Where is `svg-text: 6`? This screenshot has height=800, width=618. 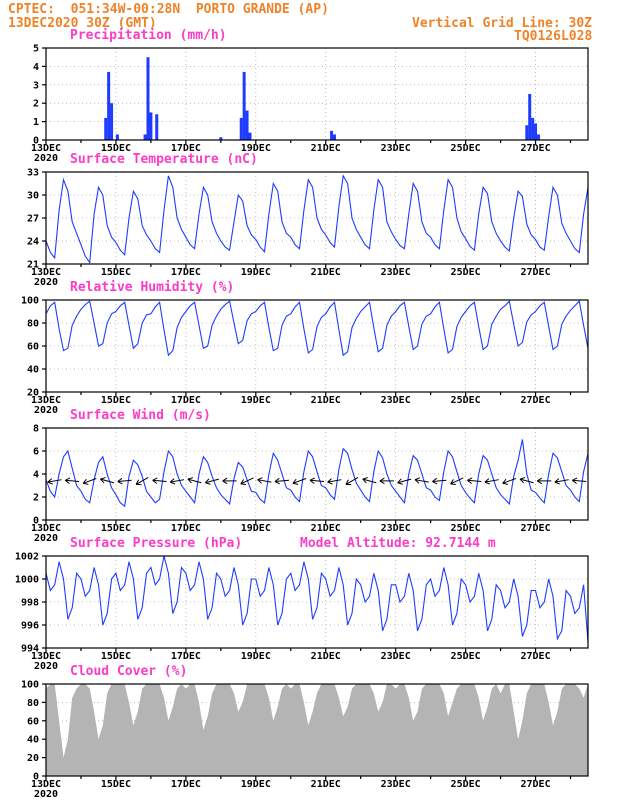 svg-text: 6 is located at coordinates (36, 452).